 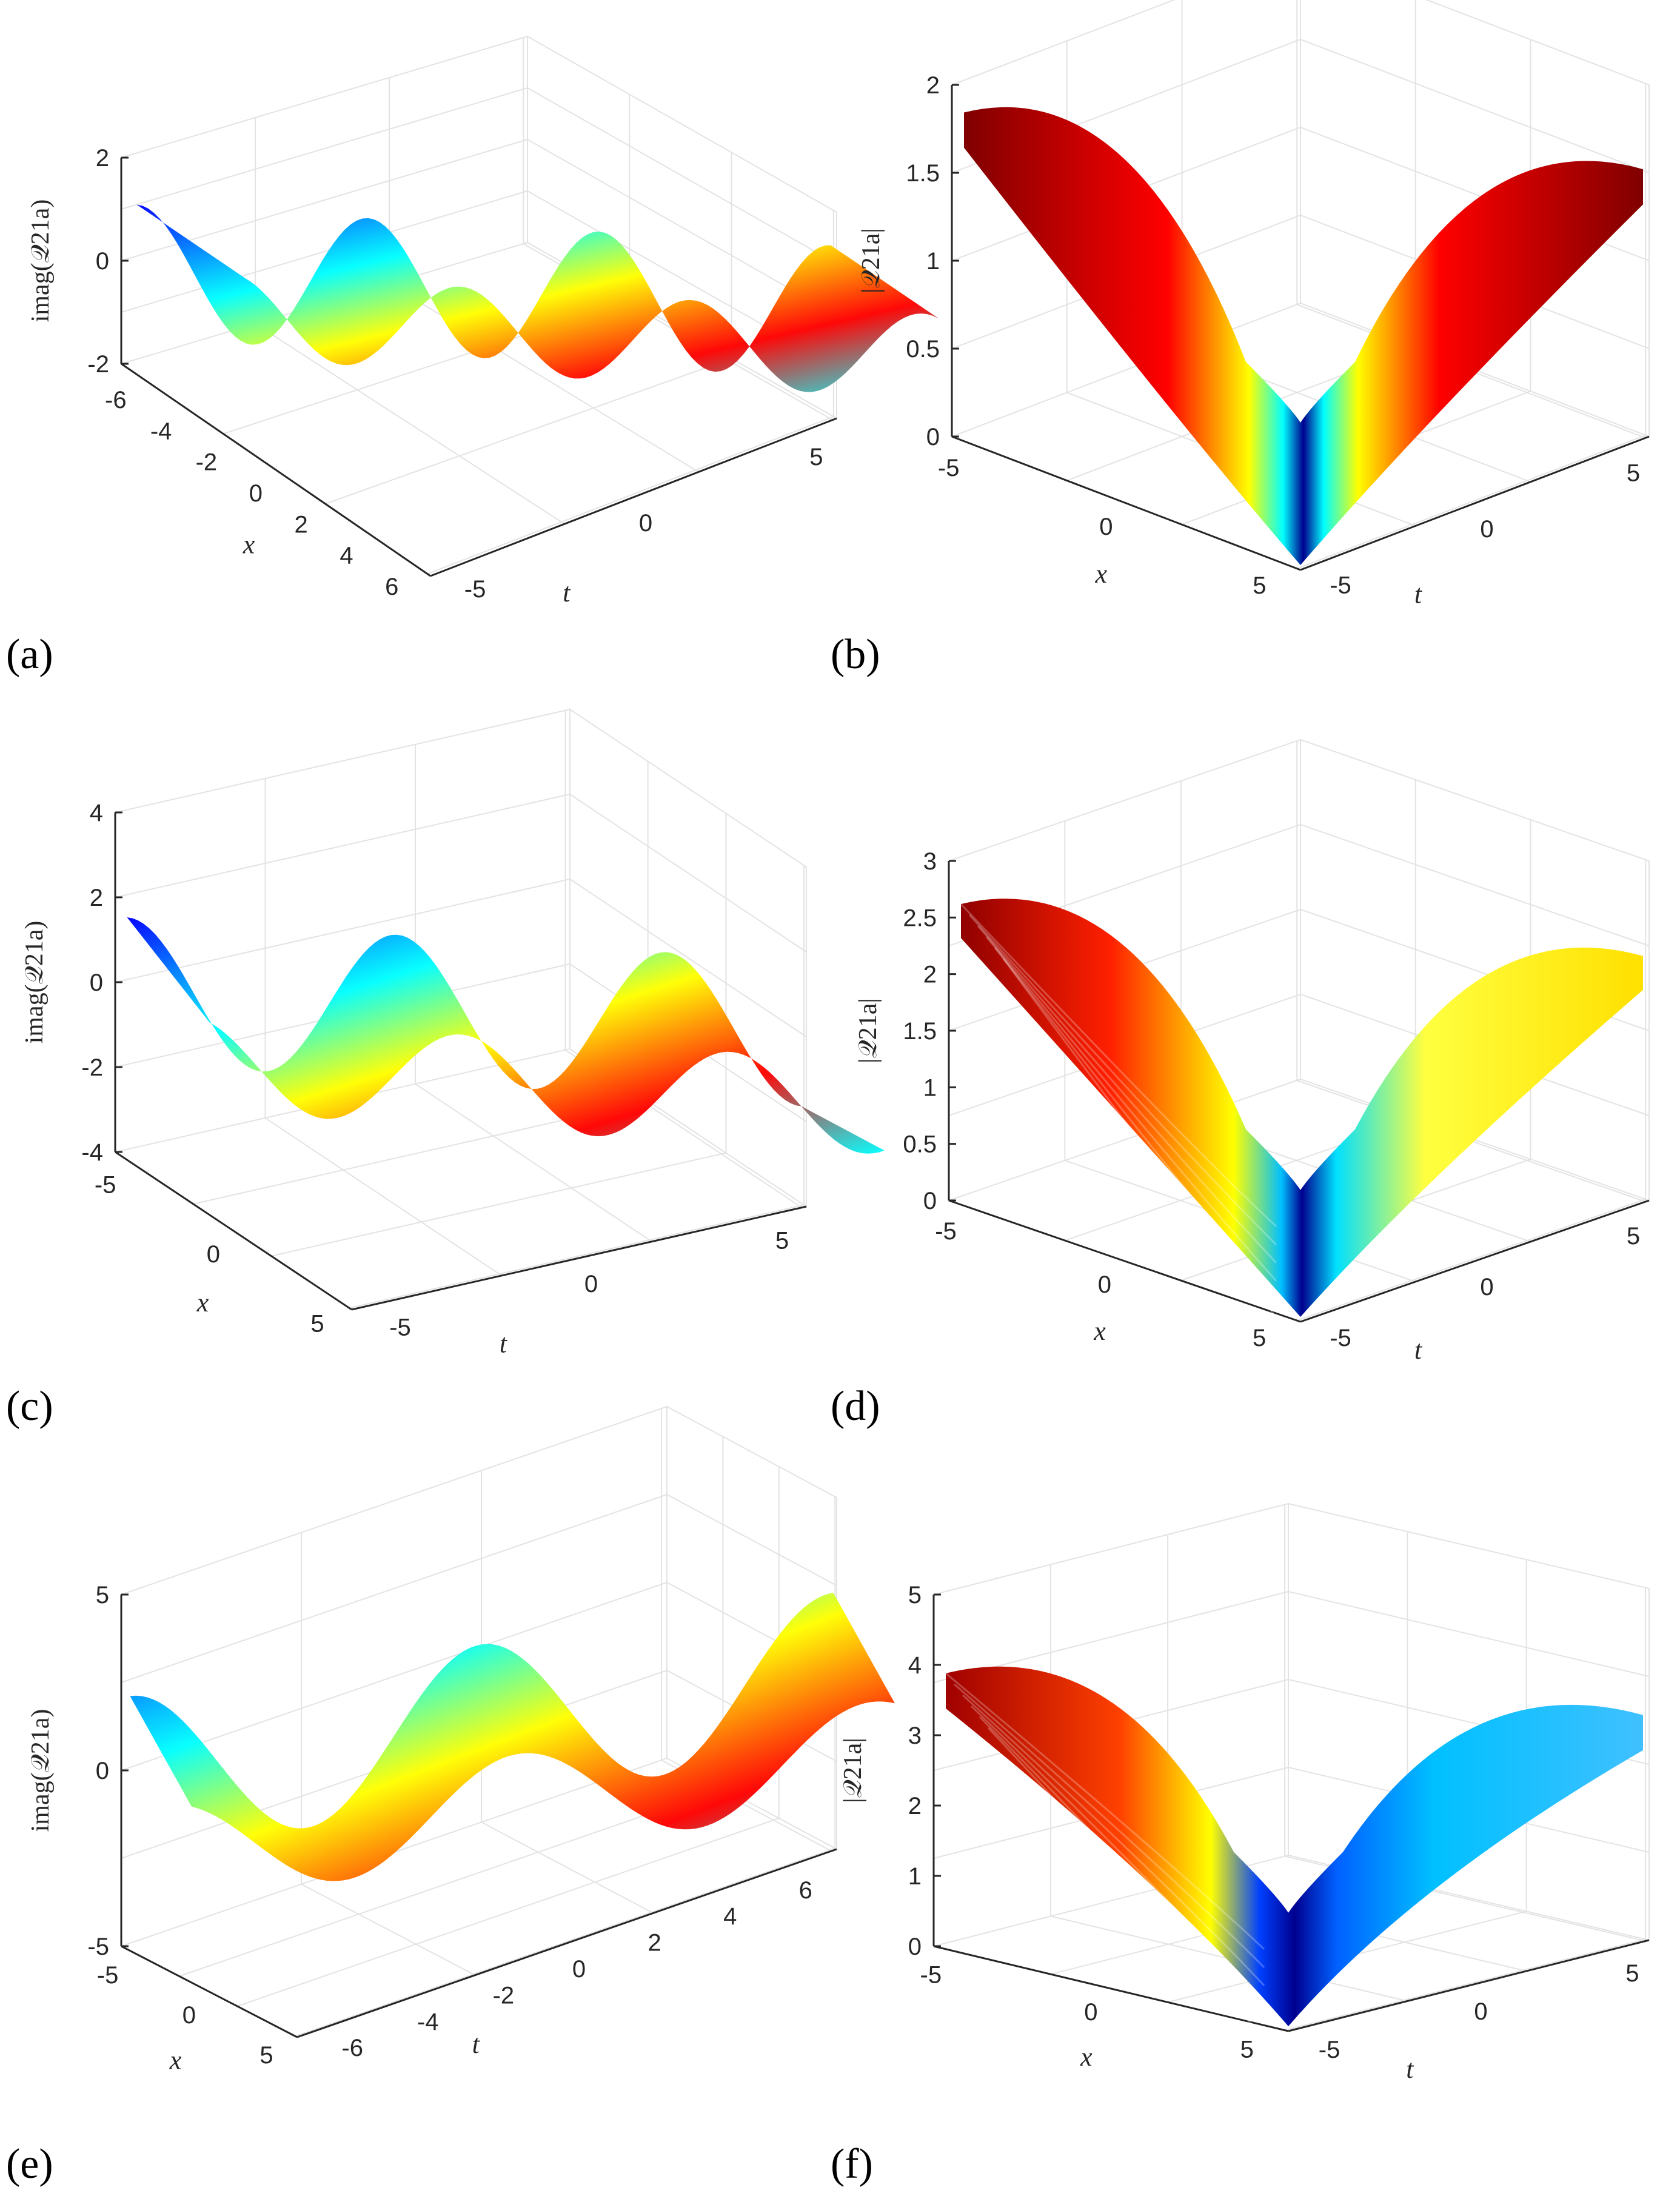 I want to click on z-tick-label: -4, so click(x=92, y=1152).